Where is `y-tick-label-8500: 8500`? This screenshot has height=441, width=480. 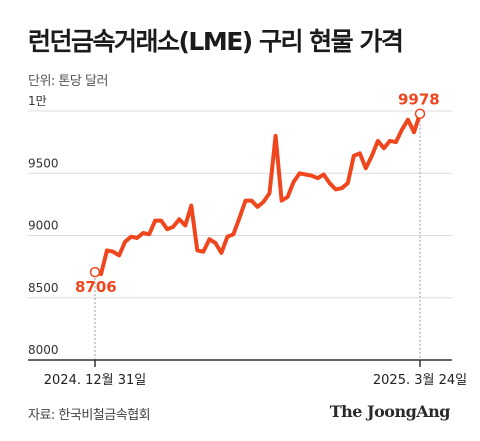
y-tick-label-8500: 8500 is located at coordinates (43, 288).